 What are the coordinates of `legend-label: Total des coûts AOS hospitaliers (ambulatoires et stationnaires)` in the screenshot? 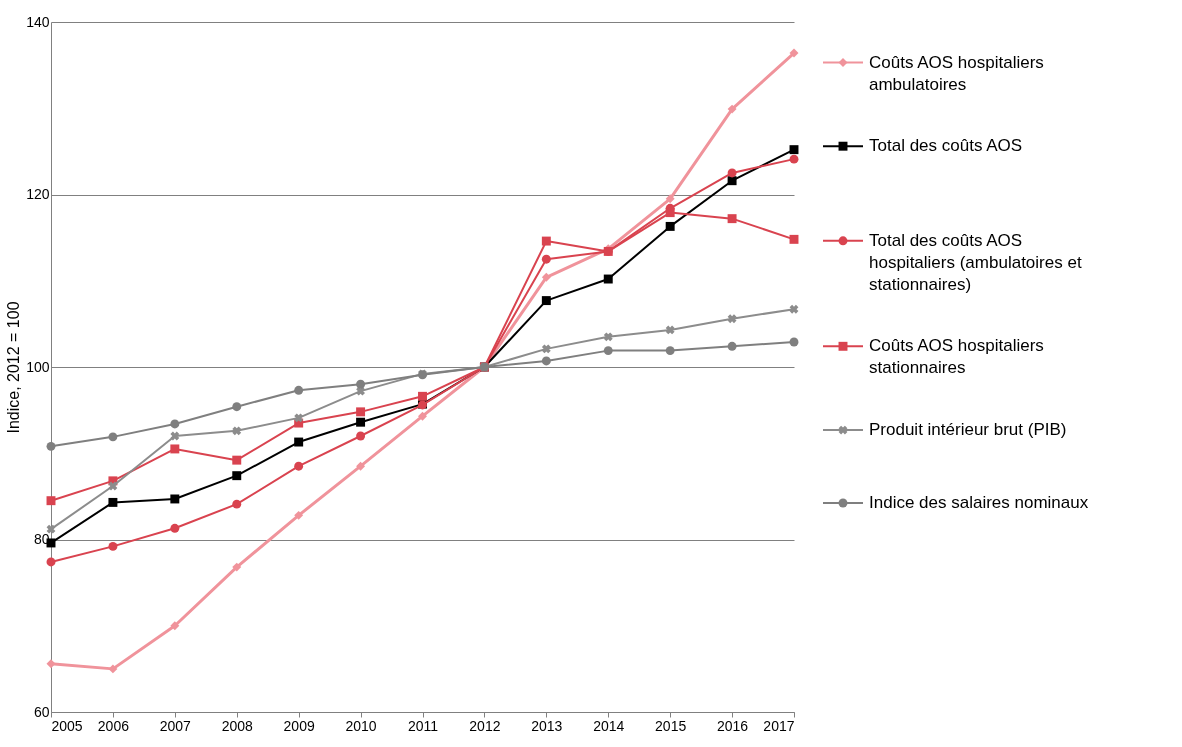 It's located at (975, 262).